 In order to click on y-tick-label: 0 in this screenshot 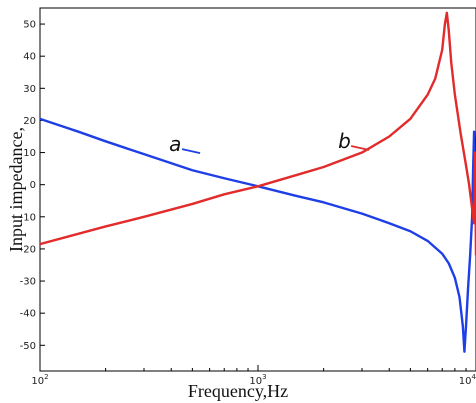, I will do `click(33, 185)`.